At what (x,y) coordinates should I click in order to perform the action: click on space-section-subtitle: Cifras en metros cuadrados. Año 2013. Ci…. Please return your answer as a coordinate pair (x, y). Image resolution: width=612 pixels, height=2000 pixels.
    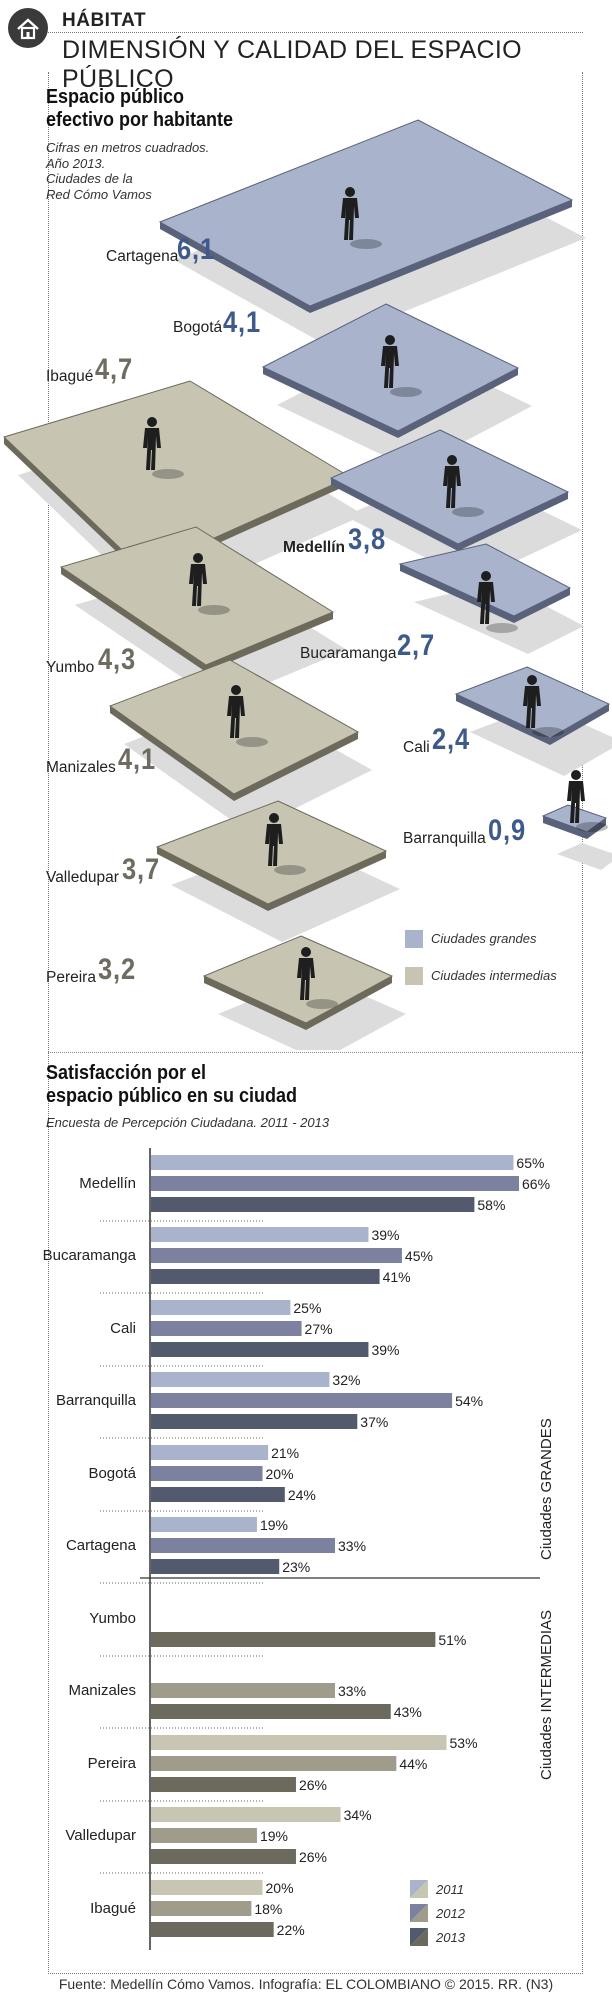
    Looking at the image, I should click on (127, 171).